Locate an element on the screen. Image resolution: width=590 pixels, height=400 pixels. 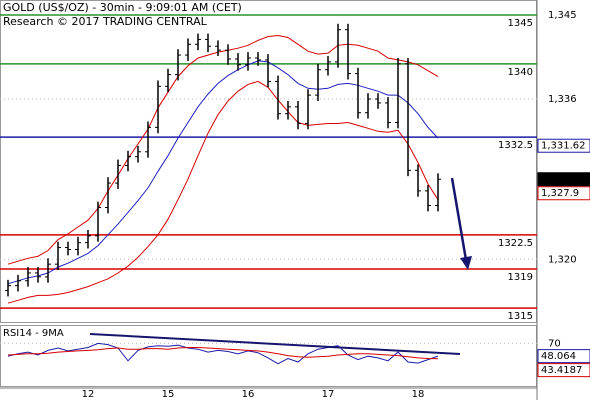
price-tag-label: 1,331.62 is located at coordinates (563, 146).